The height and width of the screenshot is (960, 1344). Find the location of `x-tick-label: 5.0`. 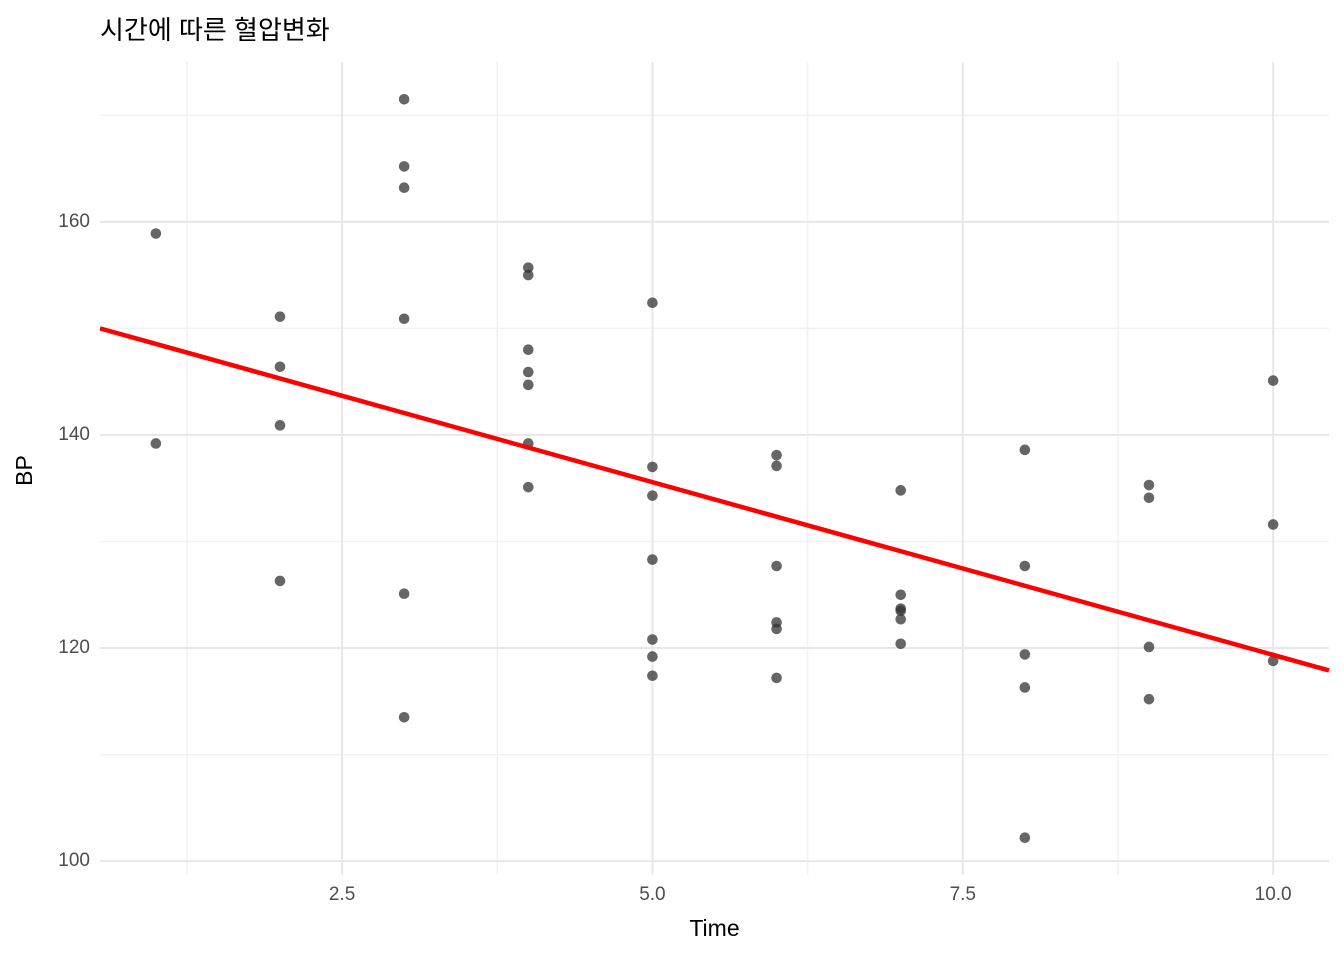

x-tick-label: 5.0 is located at coordinates (652, 894).